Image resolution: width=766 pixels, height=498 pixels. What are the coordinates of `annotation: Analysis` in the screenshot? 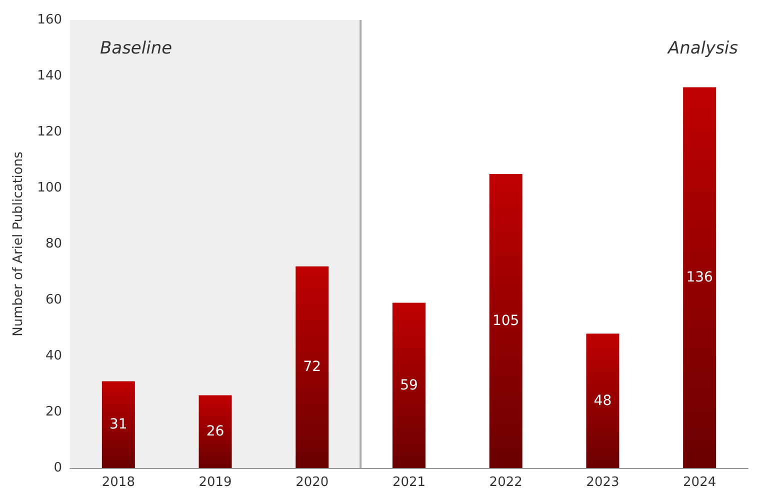 It's located at (702, 48).